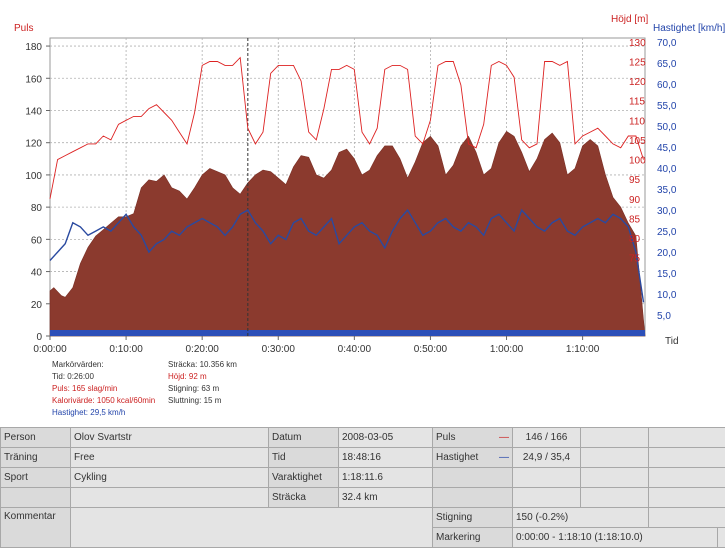 This screenshot has width=725, height=548. Describe the element at coordinates (689, 28) in the screenshot. I see `hastighet-axis-label: Hastighet [km/h]` at that location.